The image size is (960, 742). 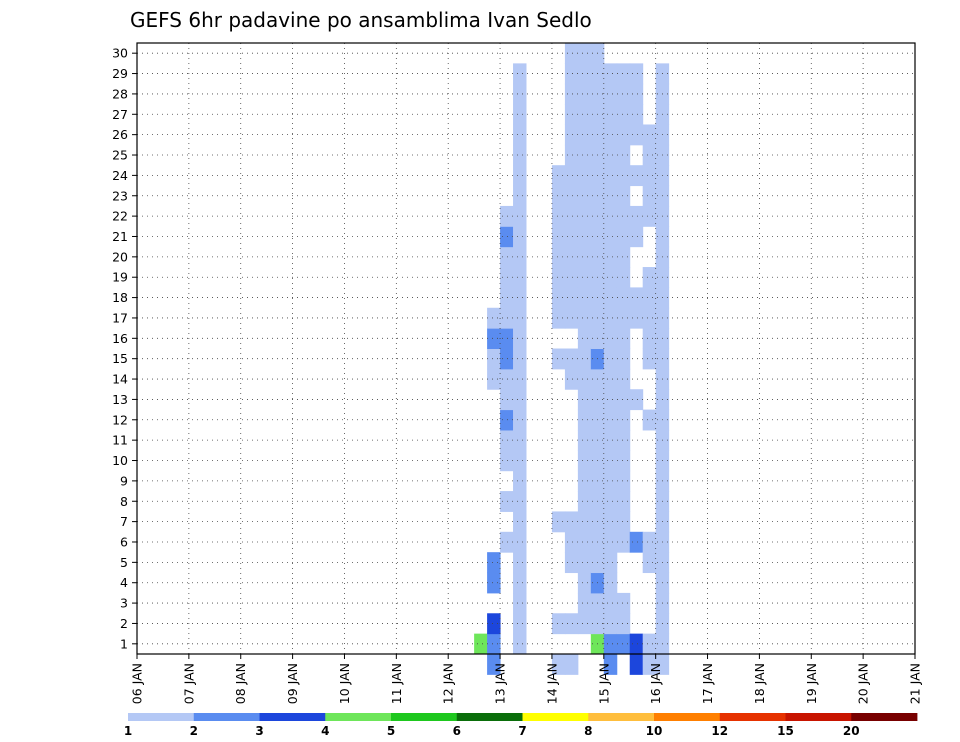 What do you see at coordinates (120, 277) in the screenshot?
I see `y-tick-label: 19` at bounding box center [120, 277].